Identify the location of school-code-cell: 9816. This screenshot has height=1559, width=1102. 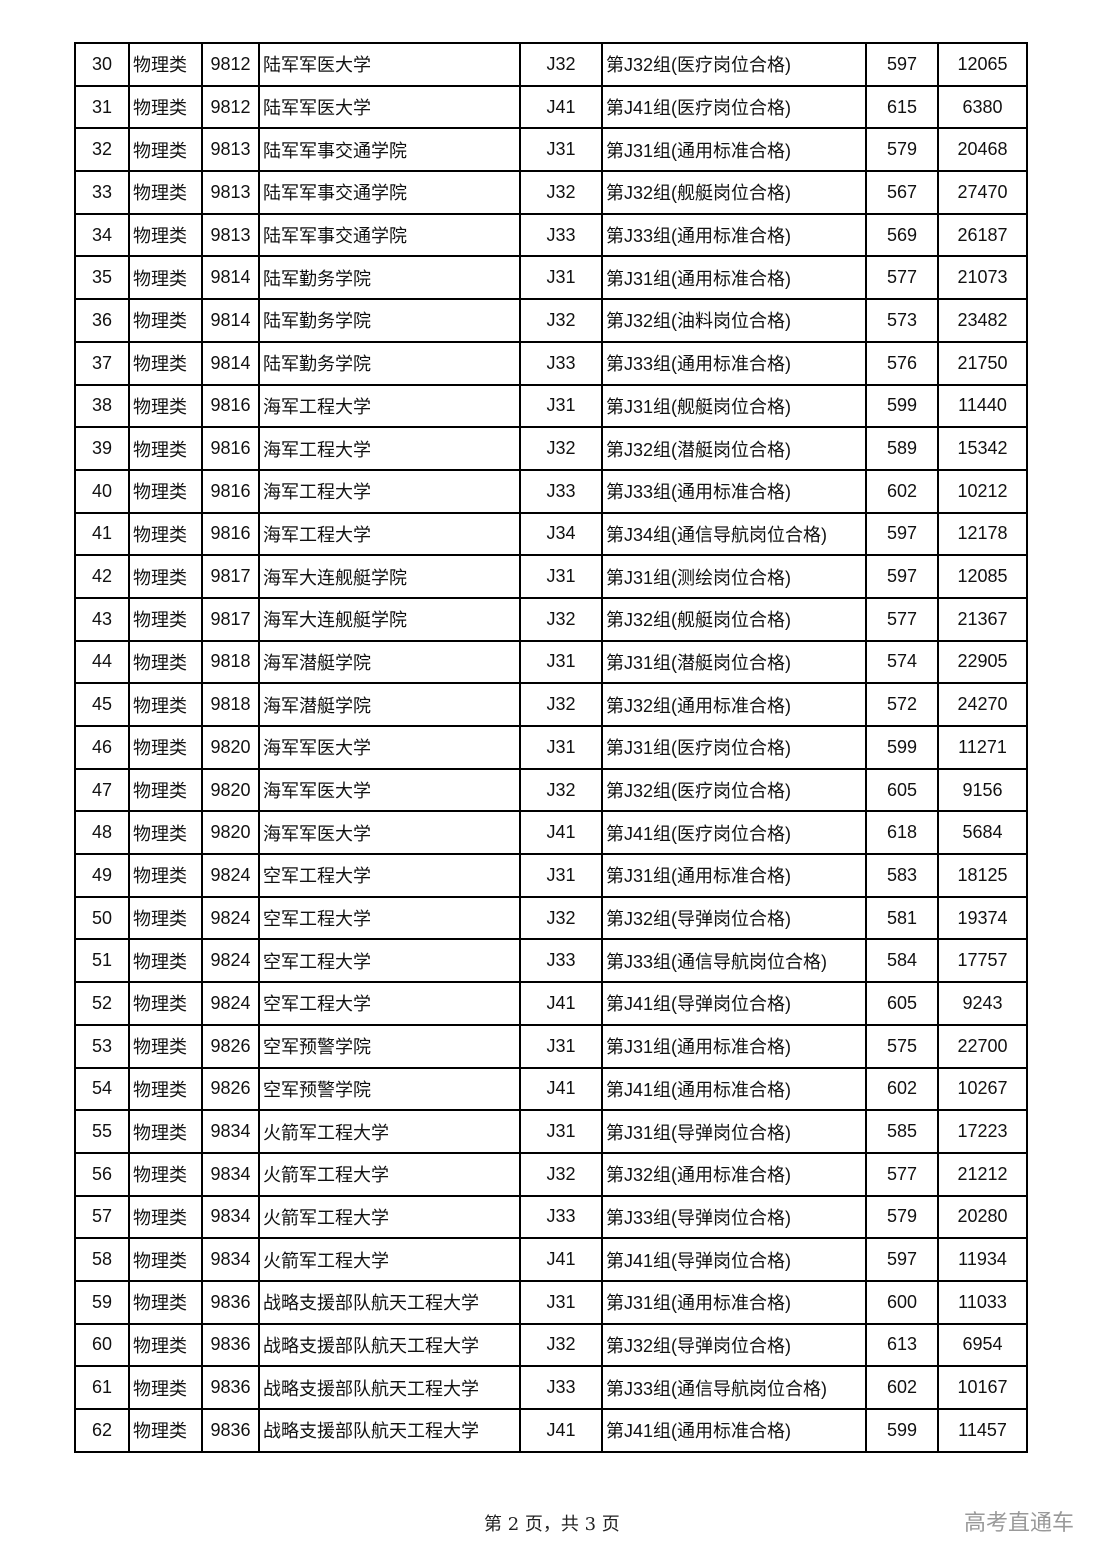
(230, 448).